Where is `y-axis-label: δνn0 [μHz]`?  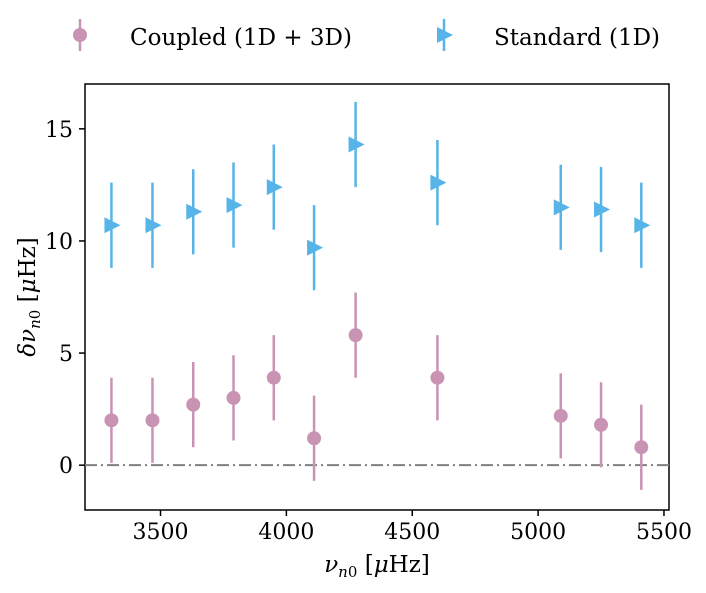
y-axis-label: δνn0 [μHz] is located at coordinates (29, 296).